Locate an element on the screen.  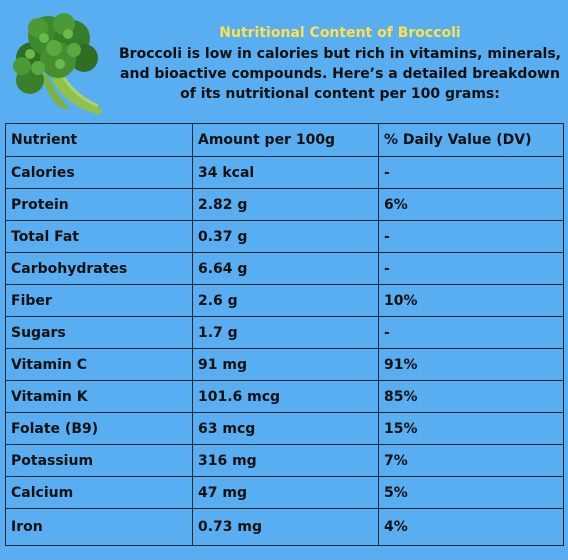
amount-cell: 101.6 mcg is located at coordinates (285, 396).